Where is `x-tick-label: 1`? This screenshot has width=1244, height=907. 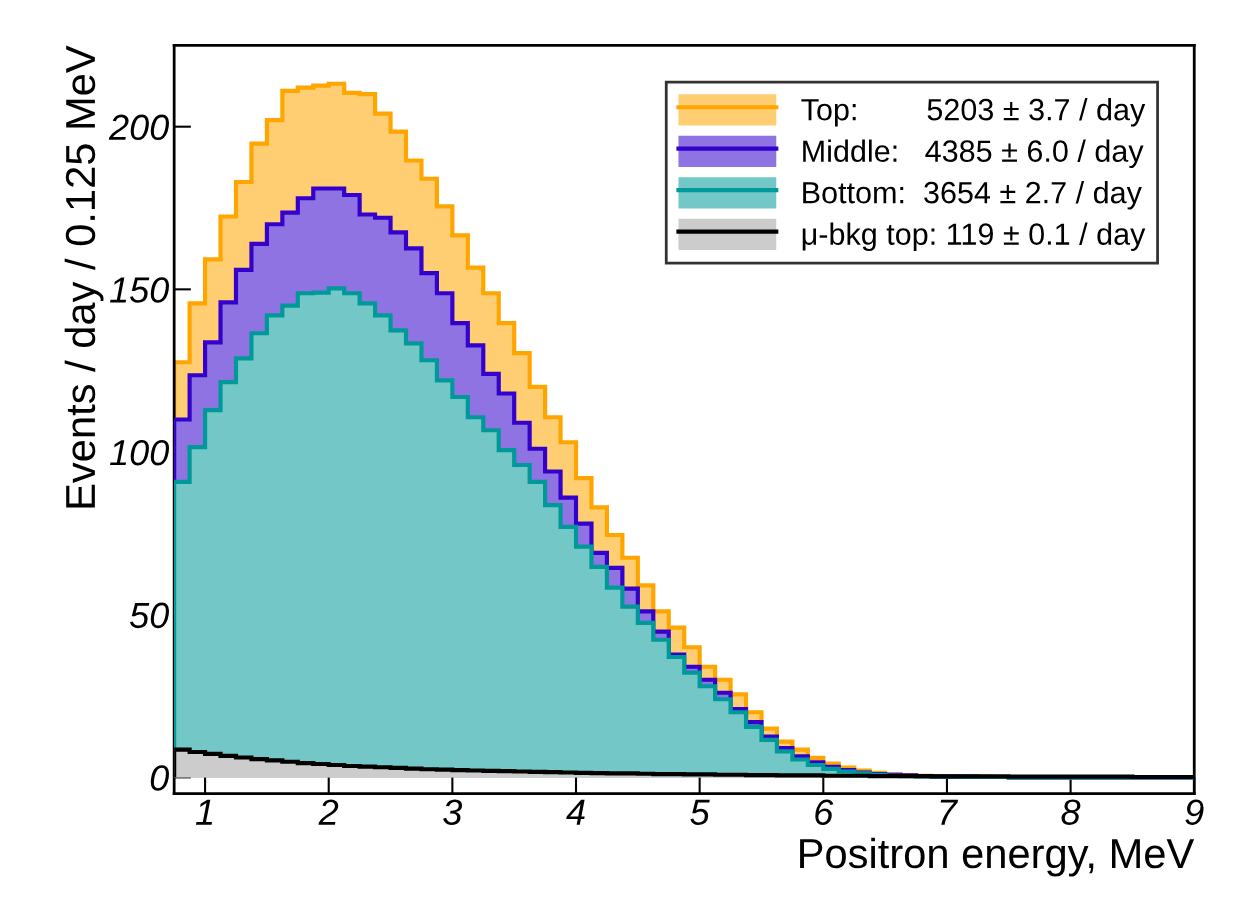 x-tick-label: 1 is located at coordinates (204, 812).